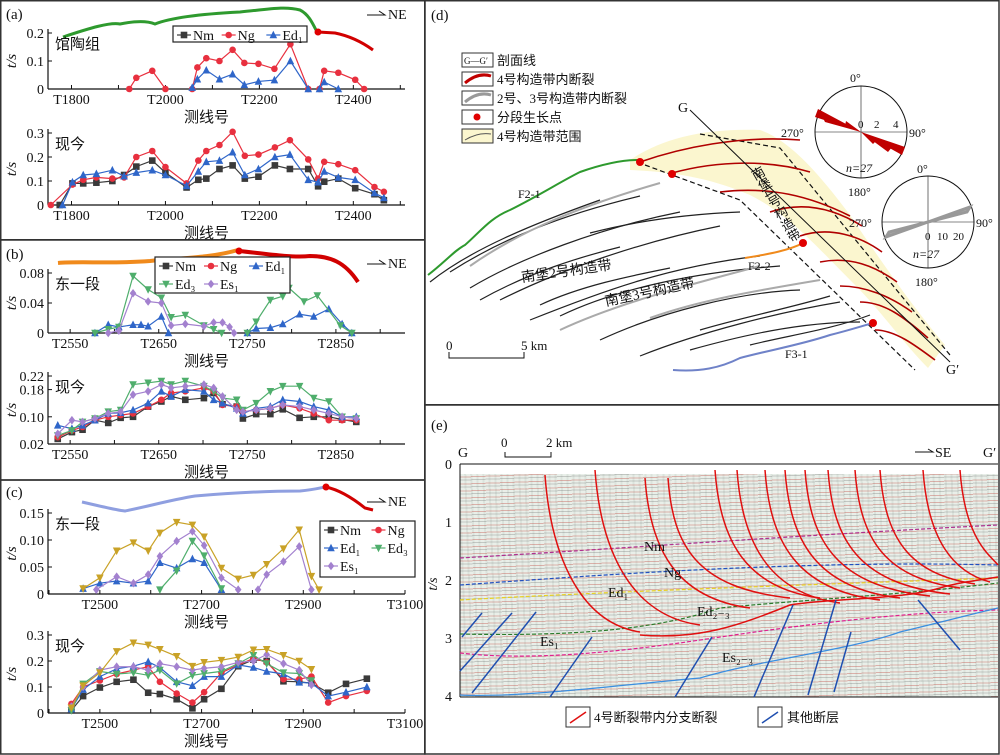  I want to click on chart-subtitle: 东一段, so click(77, 524).